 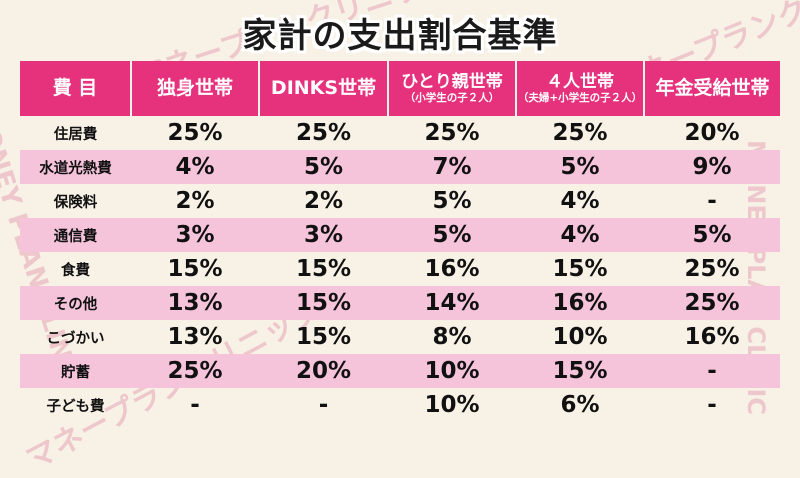 I want to click on table-cell: 14%, so click(x=452, y=303).